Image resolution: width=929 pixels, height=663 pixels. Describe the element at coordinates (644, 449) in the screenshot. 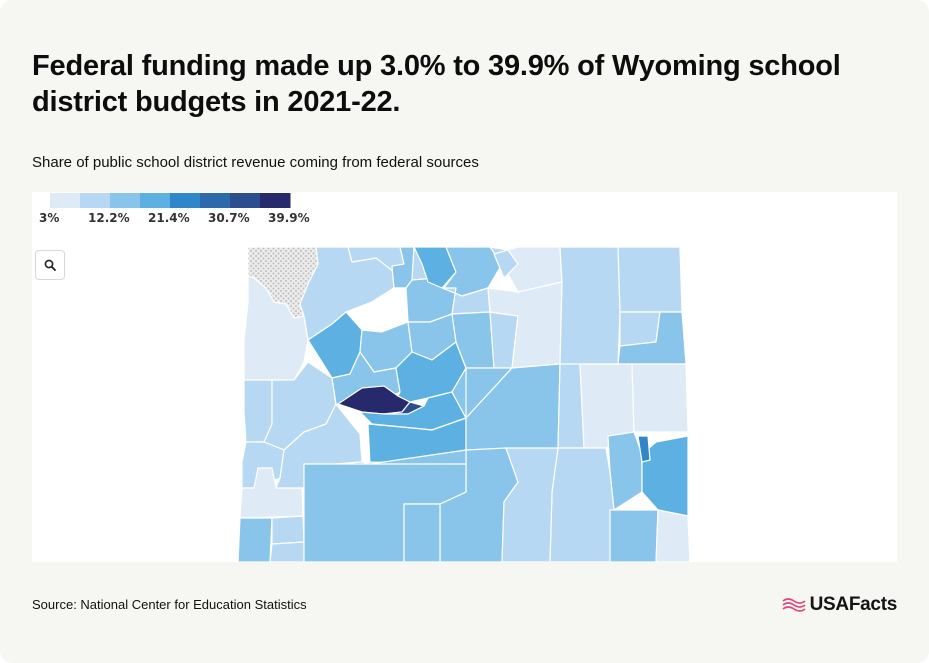

I see `district-torrington-line` at that location.